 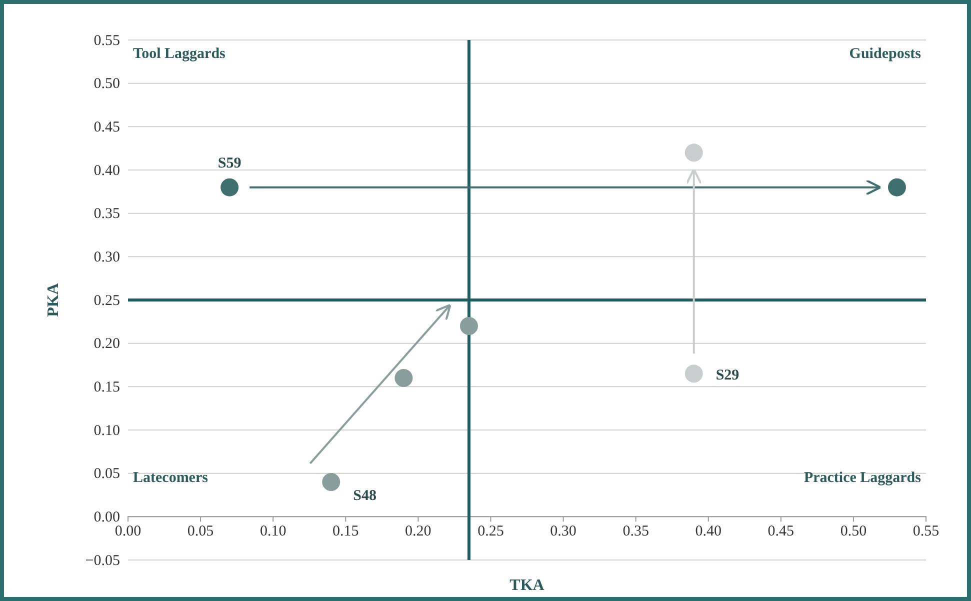 What do you see at coordinates (527, 585) in the screenshot?
I see `x-axis-title: TKA` at bounding box center [527, 585].